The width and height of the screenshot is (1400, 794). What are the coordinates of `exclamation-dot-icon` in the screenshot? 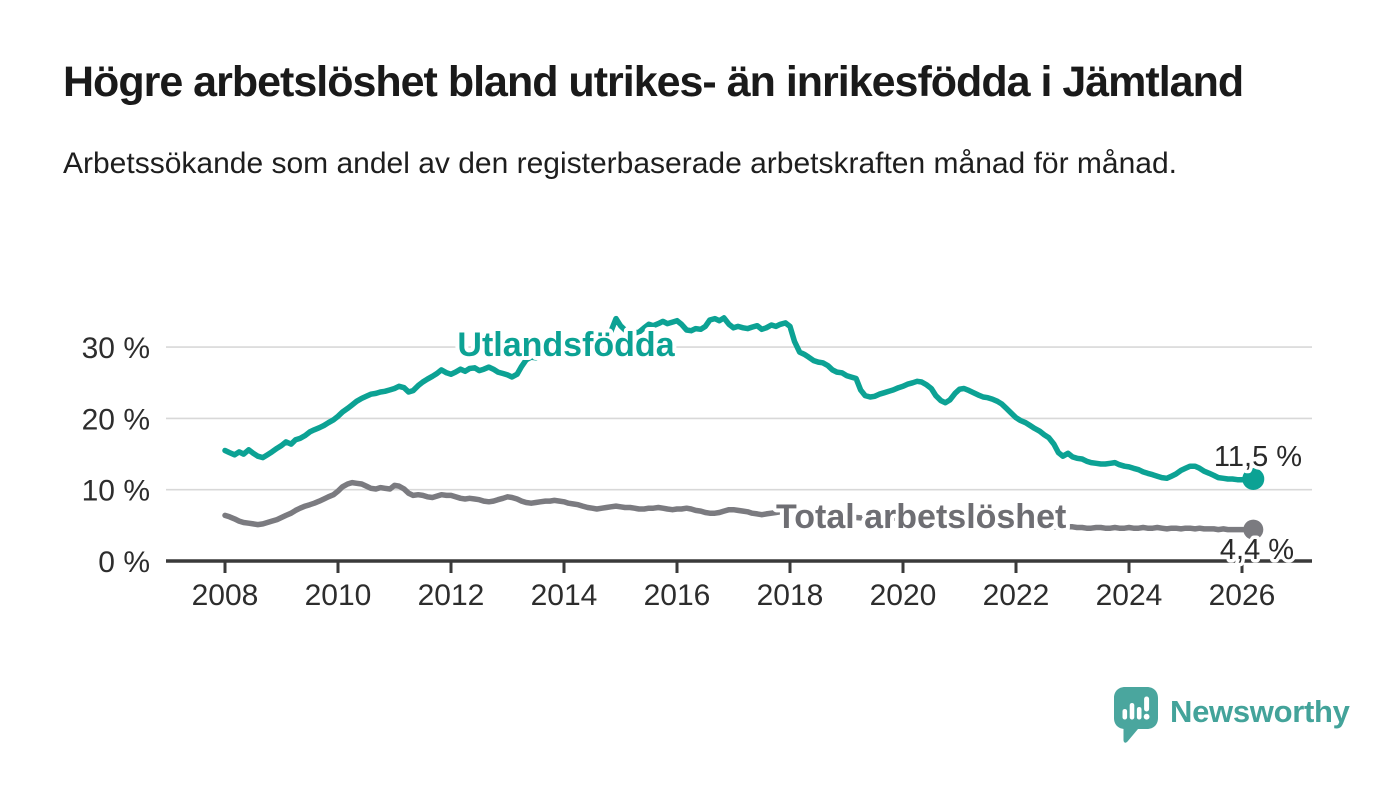 It's located at (1146, 716).